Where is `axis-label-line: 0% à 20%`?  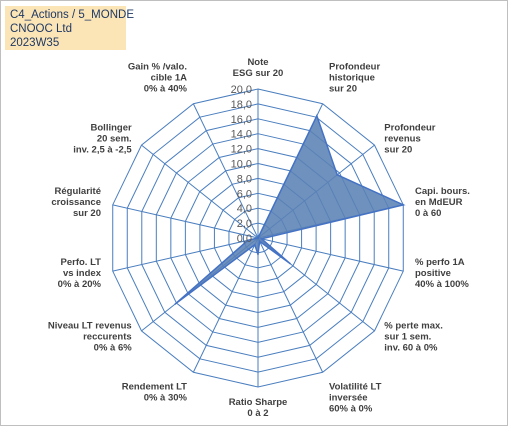
axis-label-line: 0% à 20% is located at coordinates (80, 284).